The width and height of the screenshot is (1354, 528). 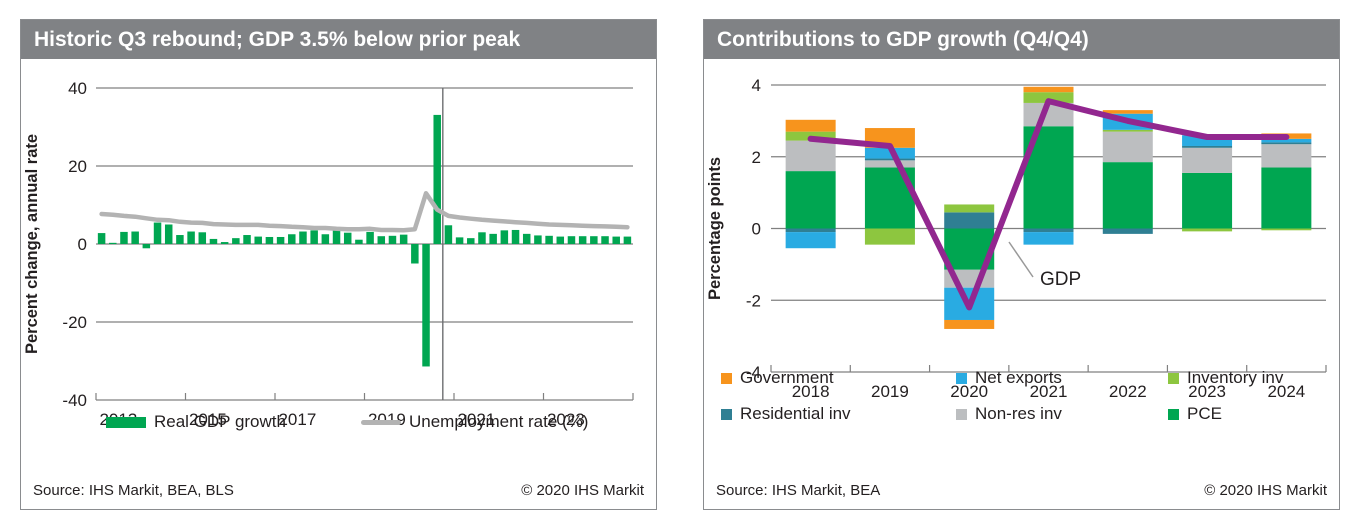 What do you see at coordinates (753, 372) in the screenshot?
I see `svg-text: -4` at bounding box center [753, 372].